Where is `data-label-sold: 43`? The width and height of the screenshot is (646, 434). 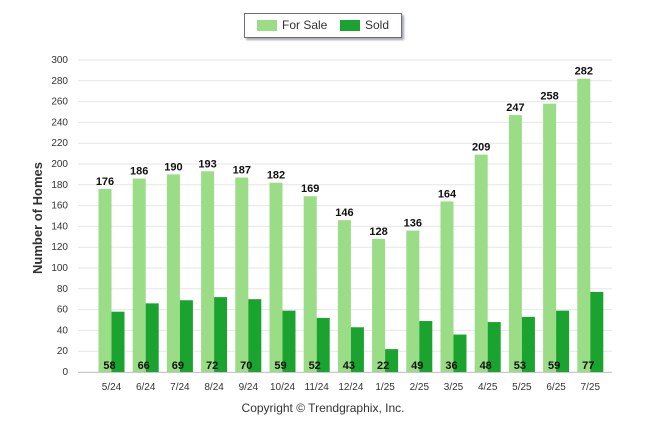
data-label-sold: 43 is located at coordinates (349, 366).